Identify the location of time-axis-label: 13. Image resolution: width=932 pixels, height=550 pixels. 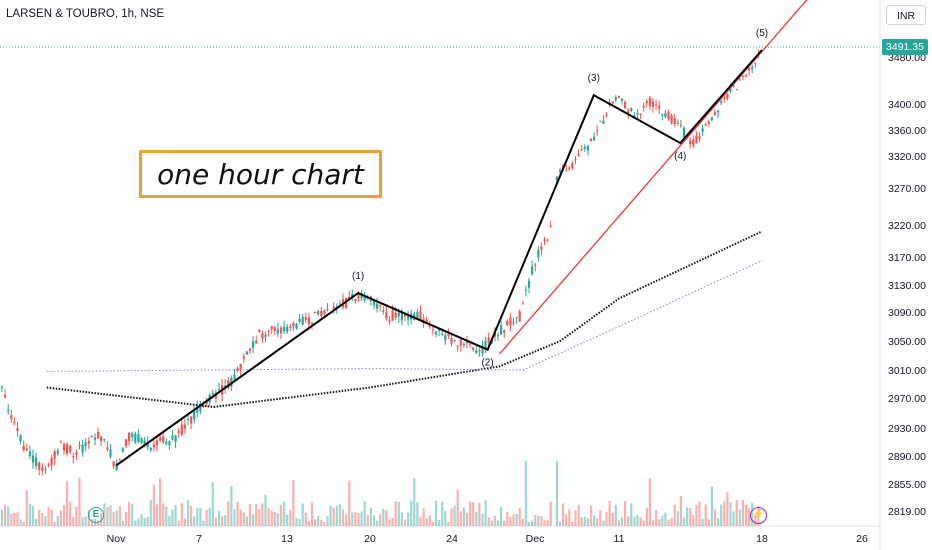
(287, 539).